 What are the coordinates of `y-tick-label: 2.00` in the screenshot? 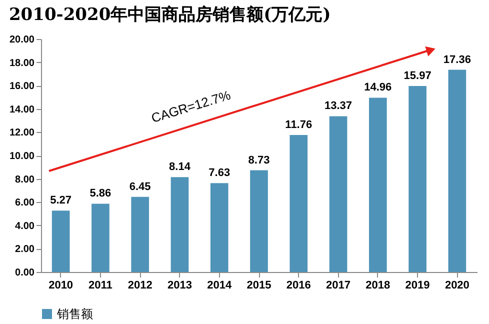 It's located at (25, 250).